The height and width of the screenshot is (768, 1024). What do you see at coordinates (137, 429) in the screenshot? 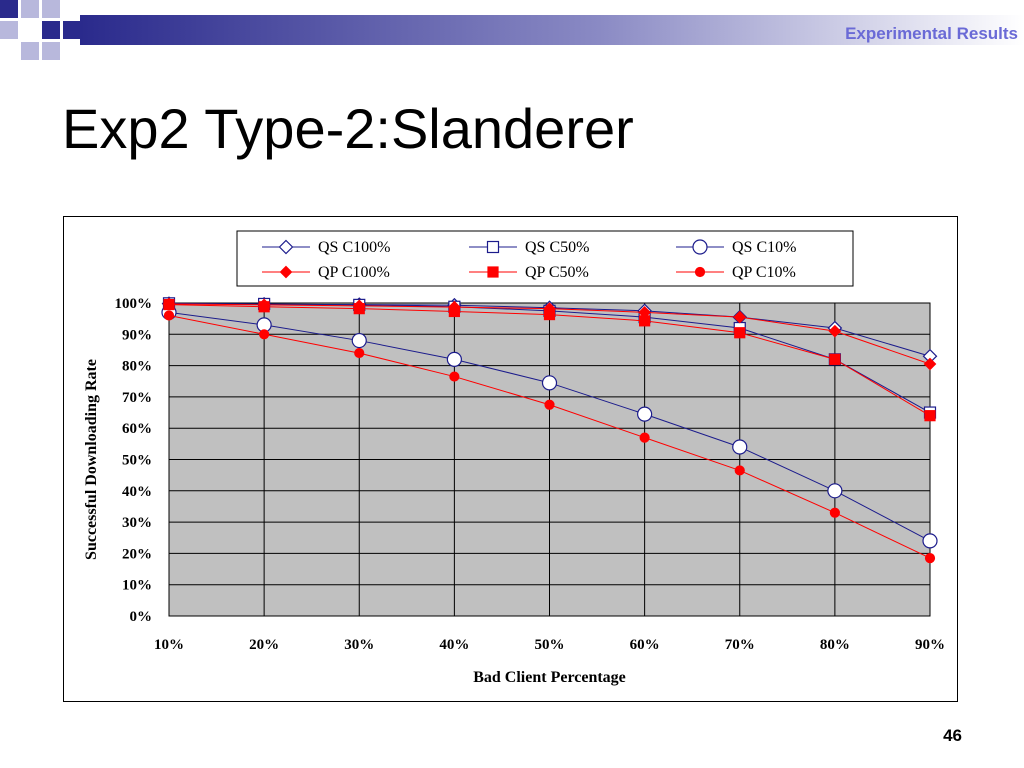
I see `y-tick-label: 60%` at bounding box center [137, 429].